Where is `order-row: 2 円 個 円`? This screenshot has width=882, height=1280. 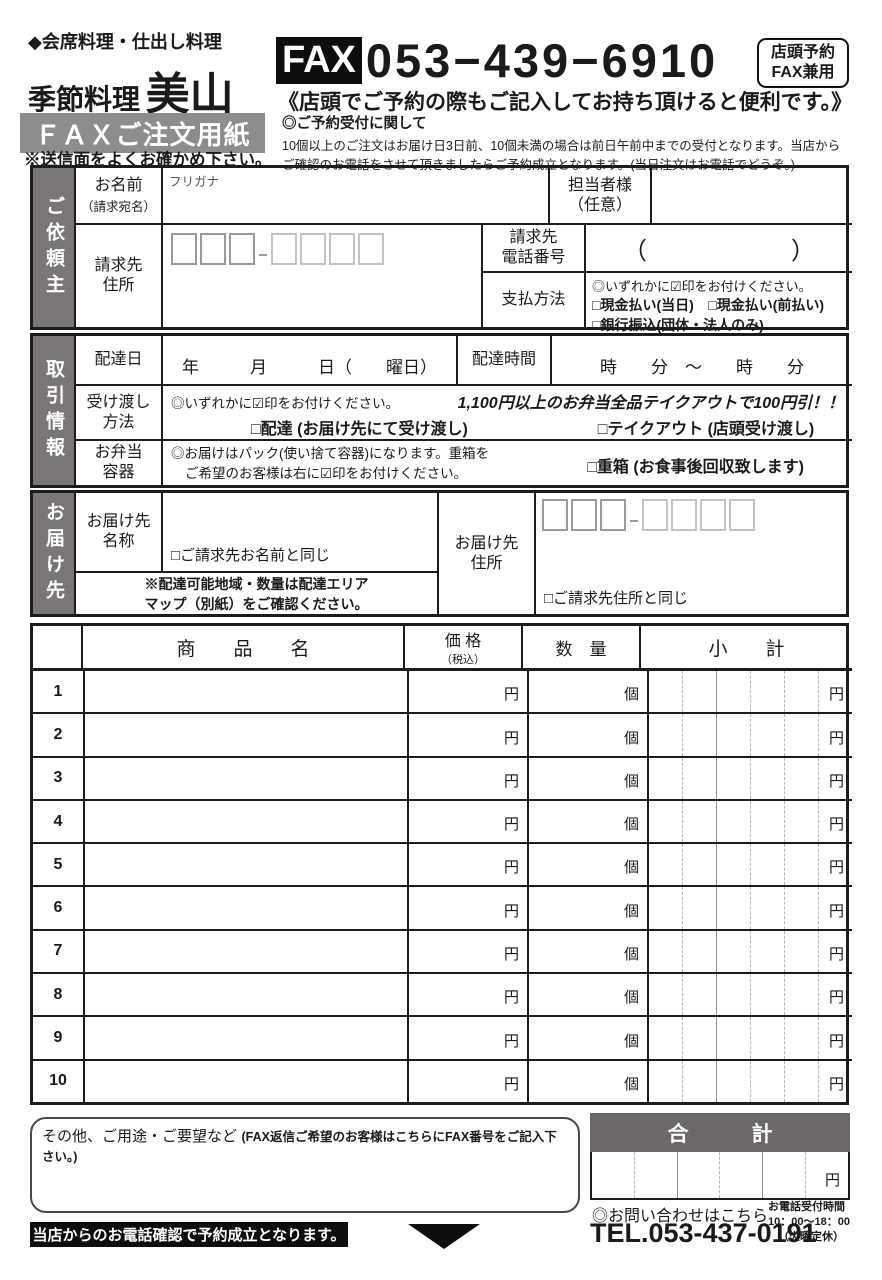 order-row: 2 円 個 円 is located at coordinates (442, 736).